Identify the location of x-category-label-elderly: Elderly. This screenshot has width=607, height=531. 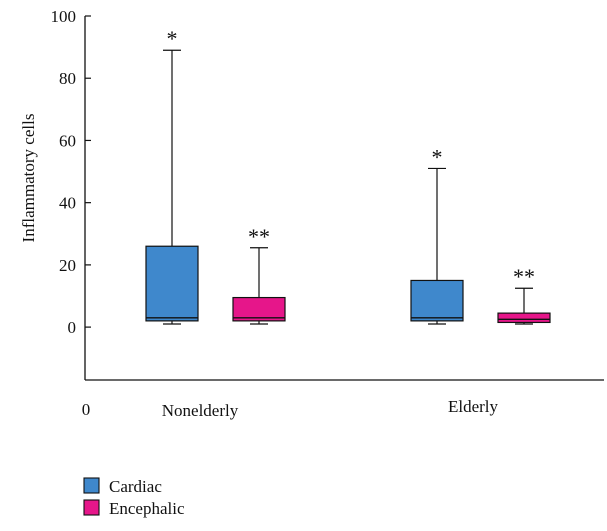
(473, 406).